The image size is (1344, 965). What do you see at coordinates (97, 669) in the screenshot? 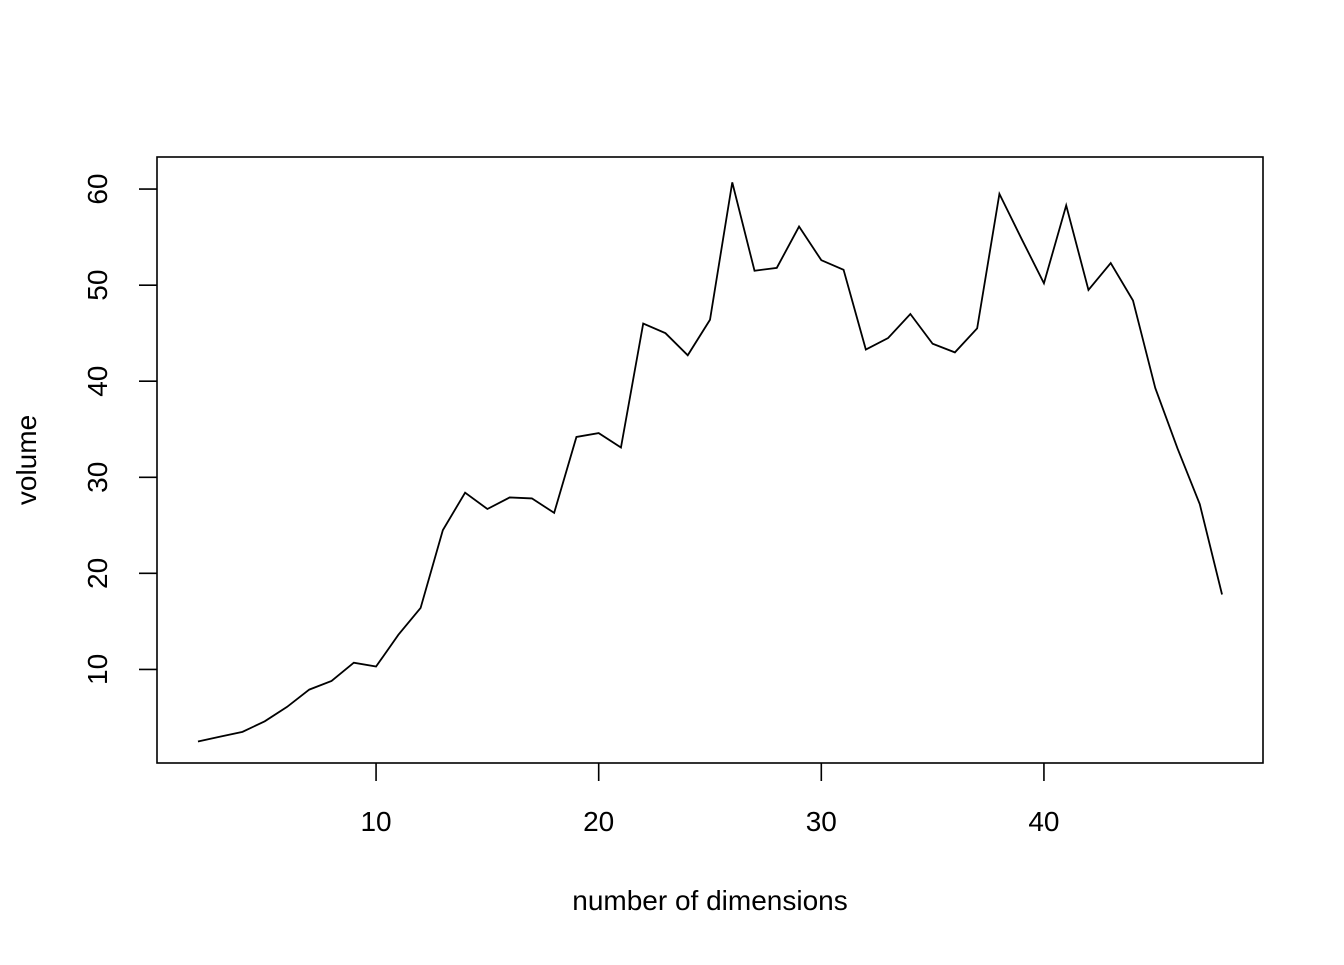
I see `y-tick-label: 10` at bounding box center [97, 669].